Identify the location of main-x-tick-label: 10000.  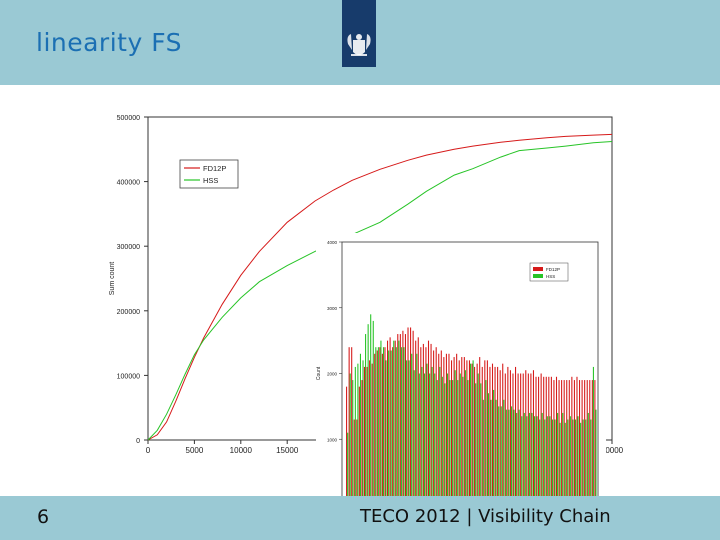
(241, 450).